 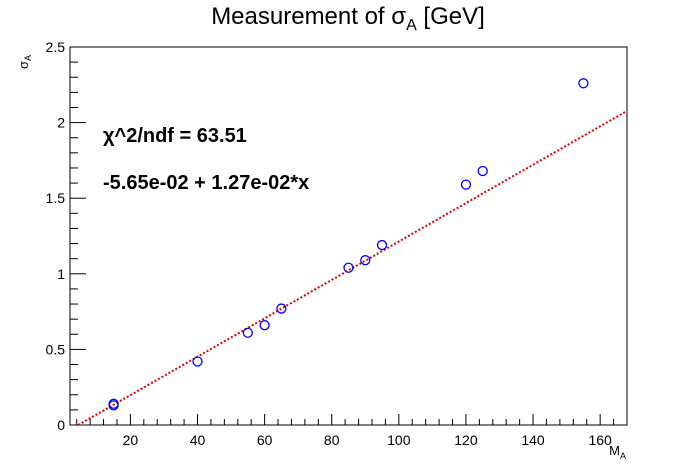 What do you see at coordinates (28, 58) in the screenshot?
I see `y-axis-label-sub: A` at bounding box center [28, 58].